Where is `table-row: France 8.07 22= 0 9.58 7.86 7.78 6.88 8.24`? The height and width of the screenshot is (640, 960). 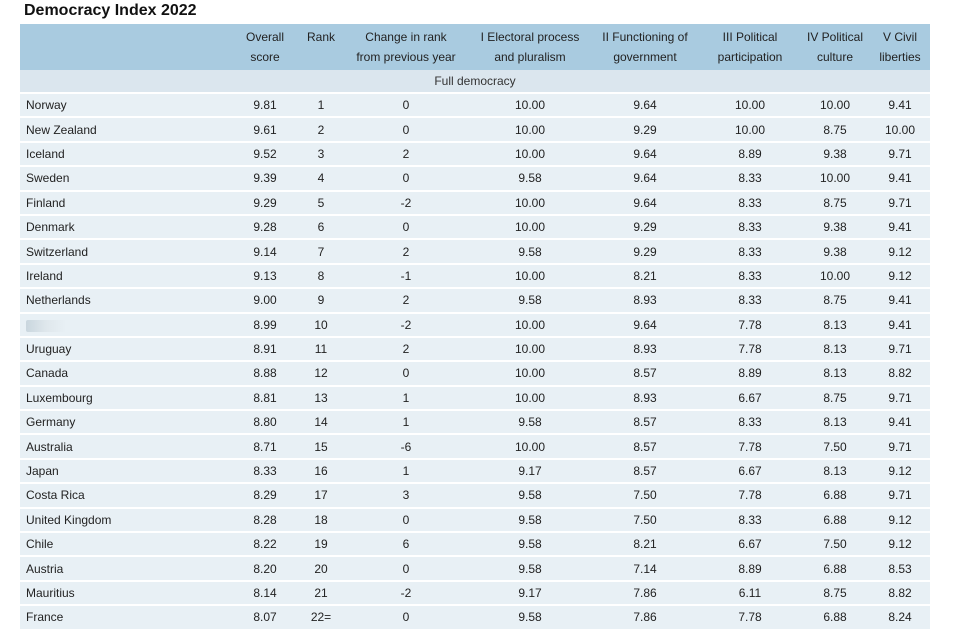 table-row: France 8.07 22= 0 9.58 7.86 7.78 6.88 8.24 is located at coordinates (475, 618).